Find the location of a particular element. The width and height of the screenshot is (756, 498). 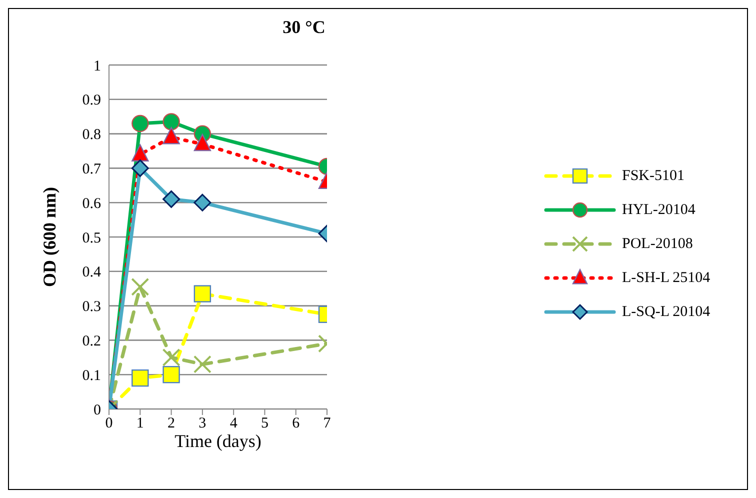

y-tick-label: 0.2 is located at coordinates (91, 342).